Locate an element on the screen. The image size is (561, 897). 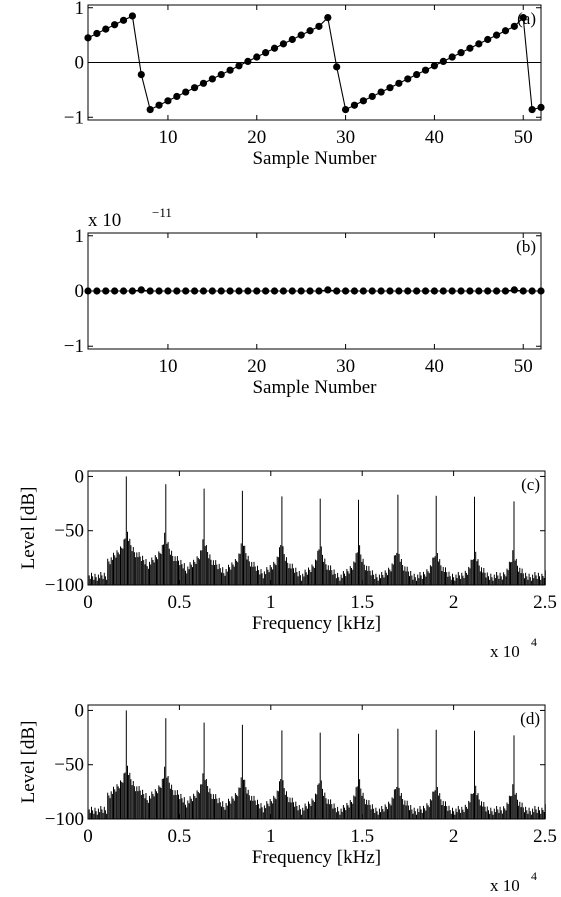
panel-label: (c) is located at coordinates (530, 484).